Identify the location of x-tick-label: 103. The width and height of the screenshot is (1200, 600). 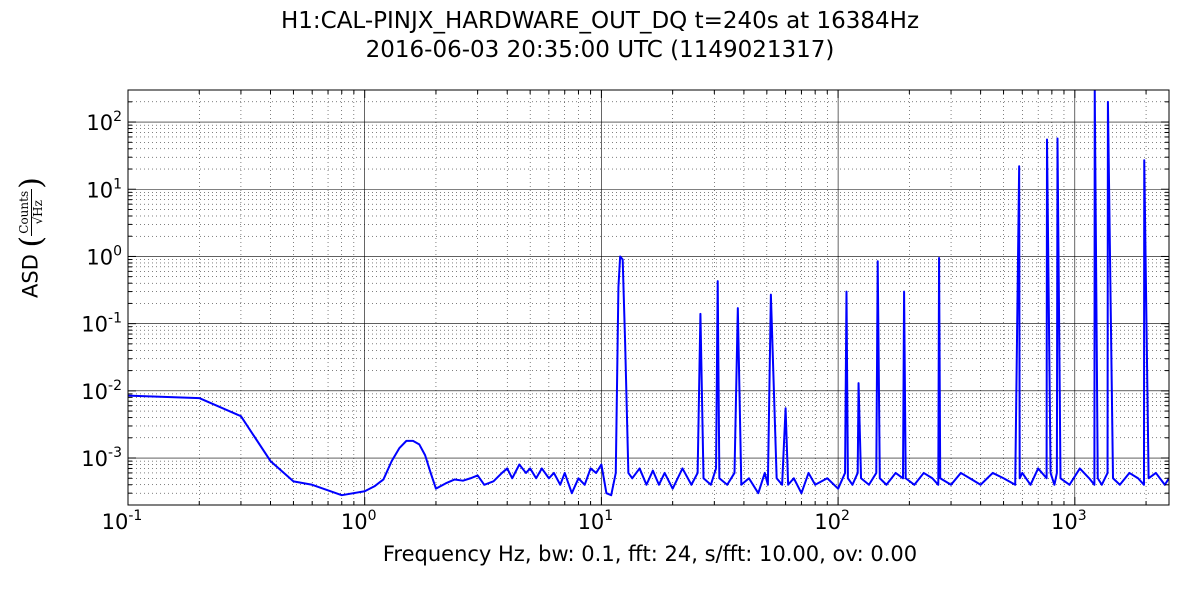
(1069, 521).